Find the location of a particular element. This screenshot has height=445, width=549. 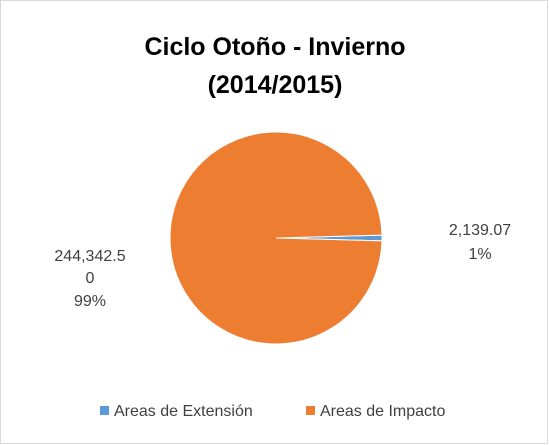

legend-label: Areas de Extensión is located at coordinates (183, 411).